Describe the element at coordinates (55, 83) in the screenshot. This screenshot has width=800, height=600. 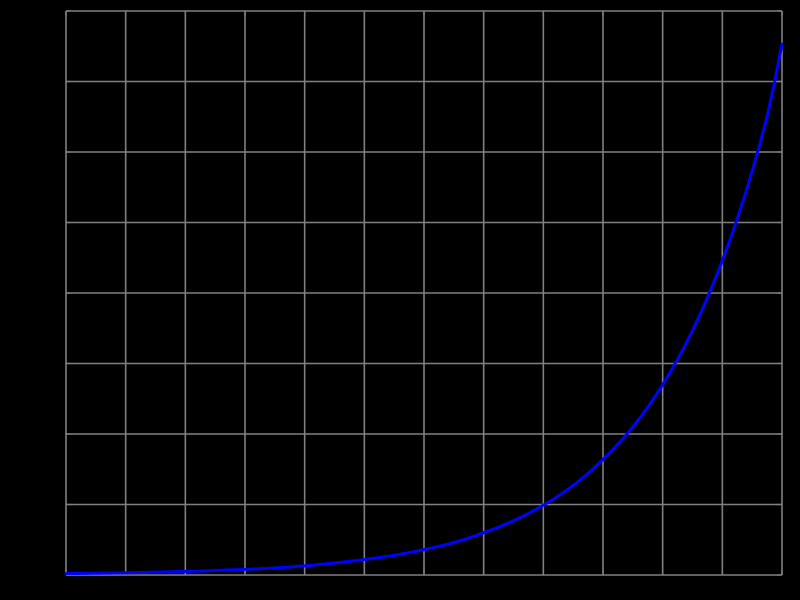
I see `y-tick-label: 7` at that location.